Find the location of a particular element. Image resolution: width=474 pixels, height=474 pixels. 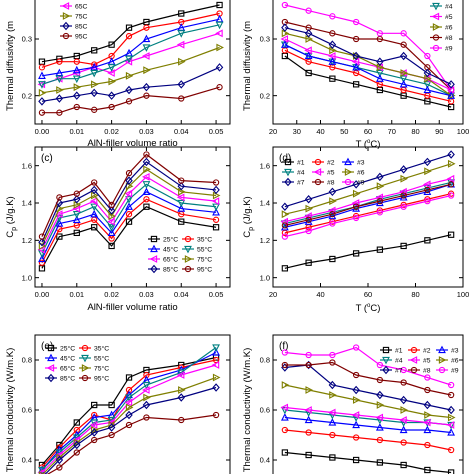

y-axis-label-unit: (J/g.K) is located at coordinates (247, 211).